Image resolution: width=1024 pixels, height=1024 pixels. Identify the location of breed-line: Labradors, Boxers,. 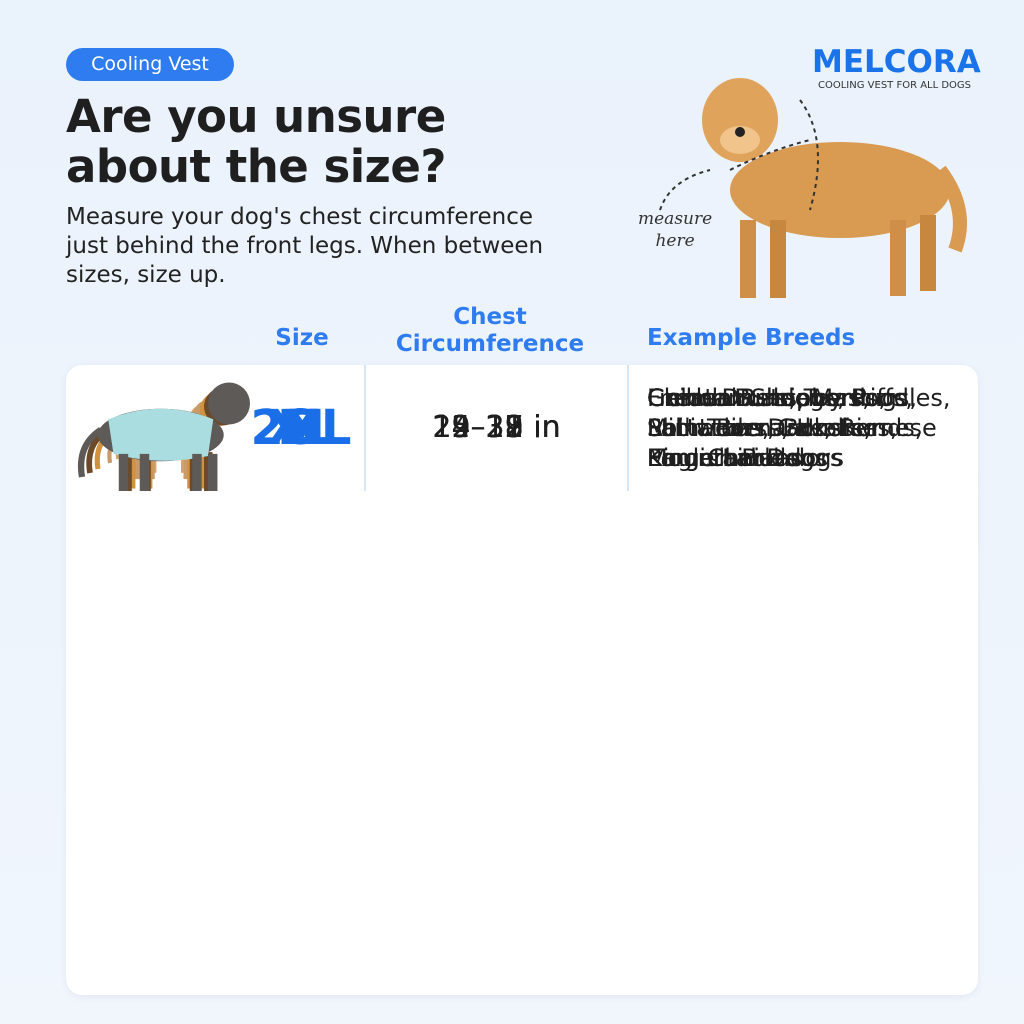
(759, 428).